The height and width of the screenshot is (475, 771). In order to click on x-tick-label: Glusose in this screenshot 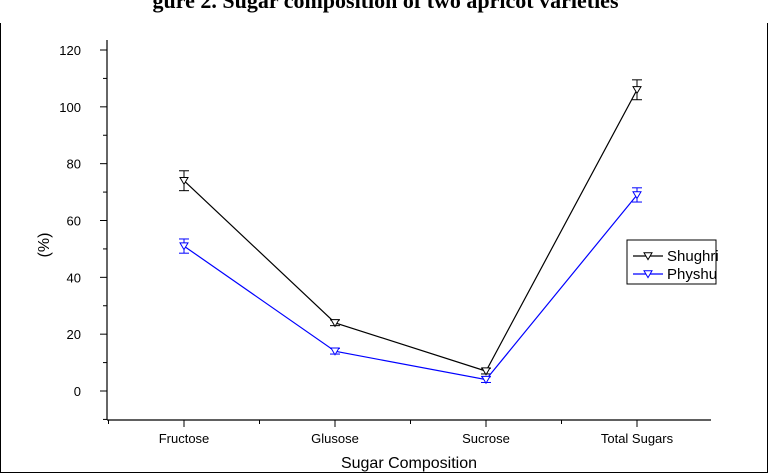, I will do `click(335, 438)`.